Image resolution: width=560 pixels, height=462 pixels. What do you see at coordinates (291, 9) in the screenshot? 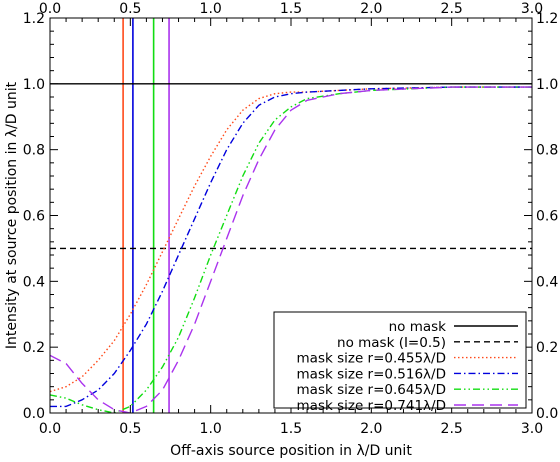
I see `x-tick-label-top: 1.5` at bounding box center [291, 9].